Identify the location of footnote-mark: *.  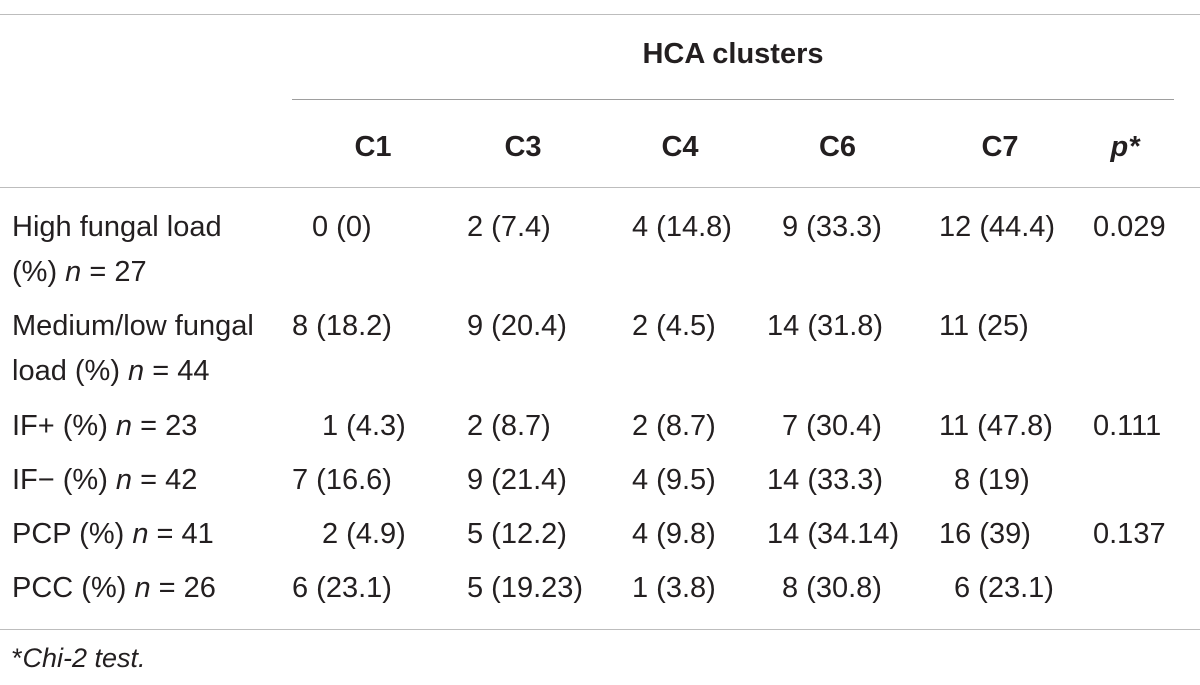
(17, 658).